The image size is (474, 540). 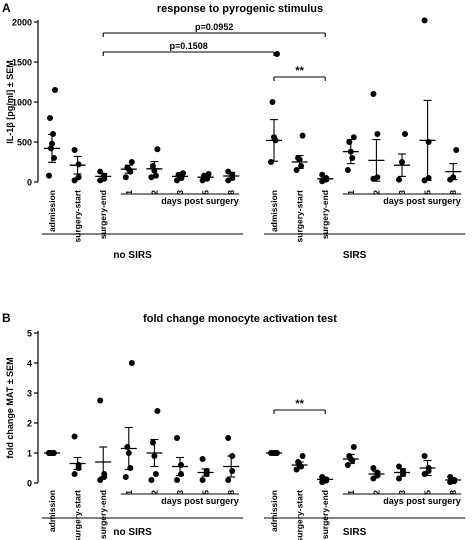 What do you see at coordinates (6, 318) in the screenshot?
I see `panel-letter: B` at bounding box center [6, 318].